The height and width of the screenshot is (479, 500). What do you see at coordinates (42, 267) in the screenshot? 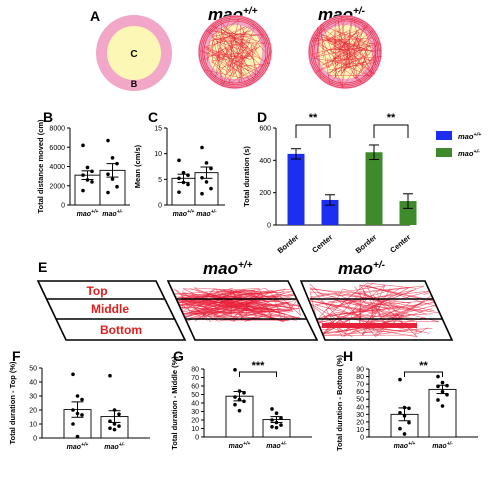
I see `panel-letter-e: E` at bounding box center [42, 267].